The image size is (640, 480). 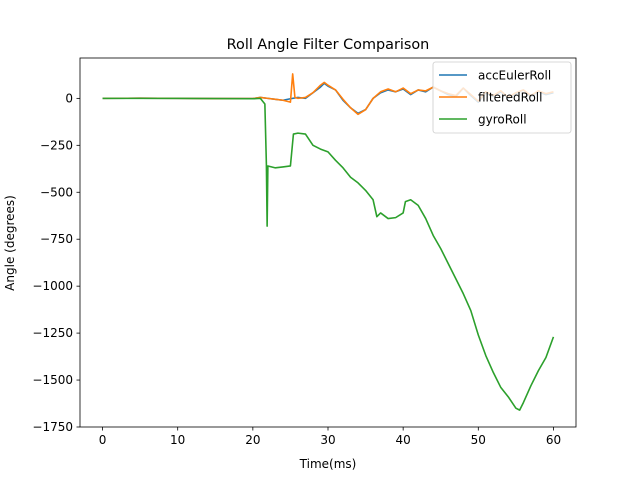 I want to click on y-axis-label: Angle (degrees), so click(x=10, y=243).